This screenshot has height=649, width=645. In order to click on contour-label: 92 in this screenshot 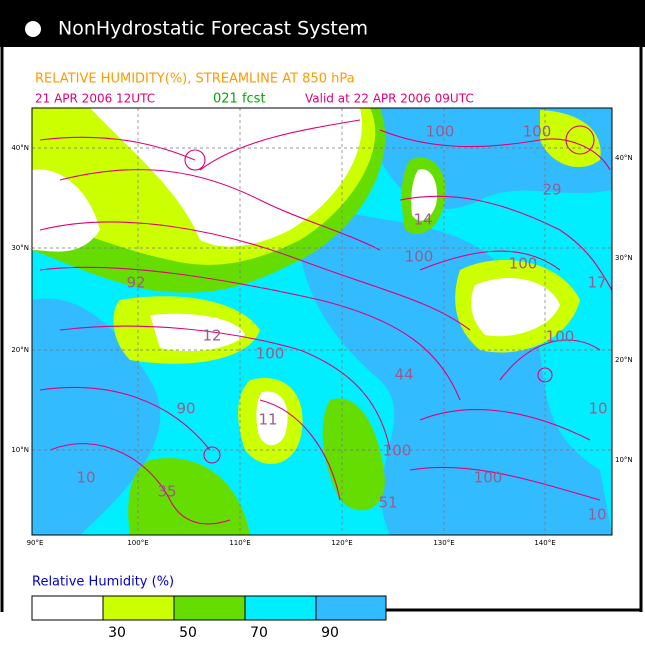, I will do `click(135, 283)`.